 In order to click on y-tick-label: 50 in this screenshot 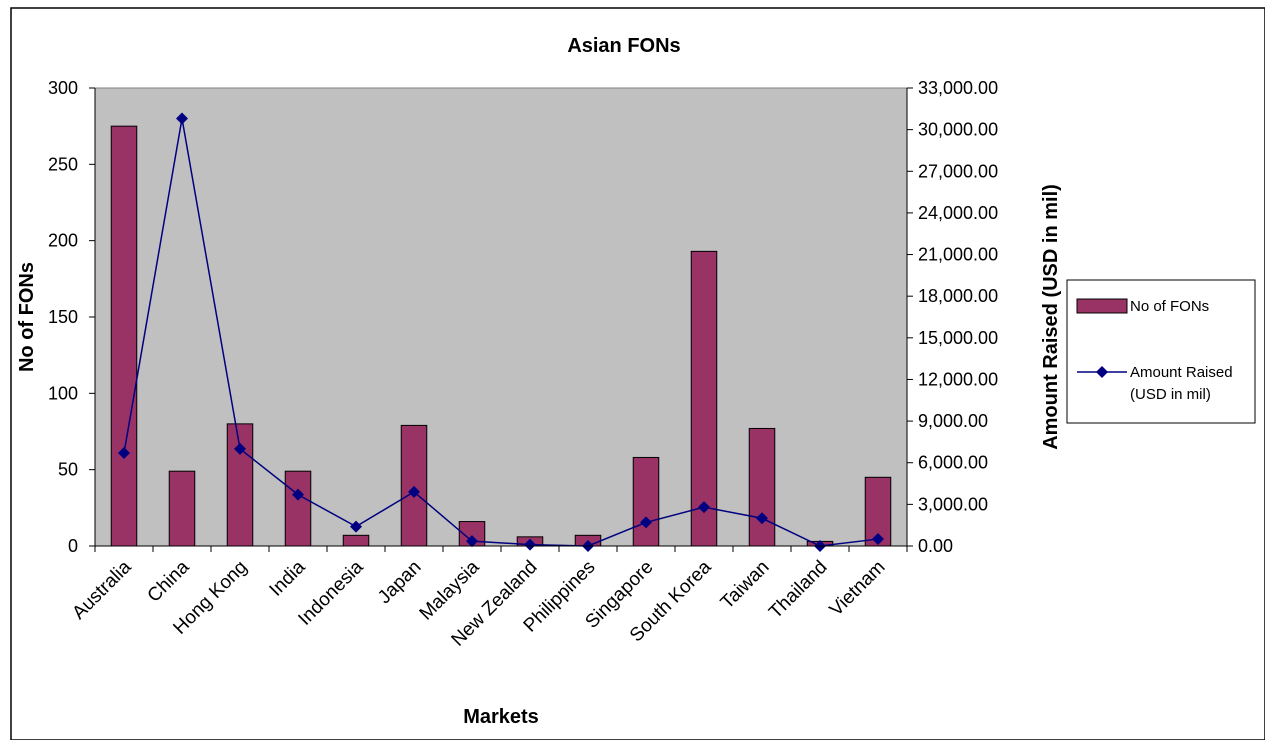, I will do `click(68, 470)`.